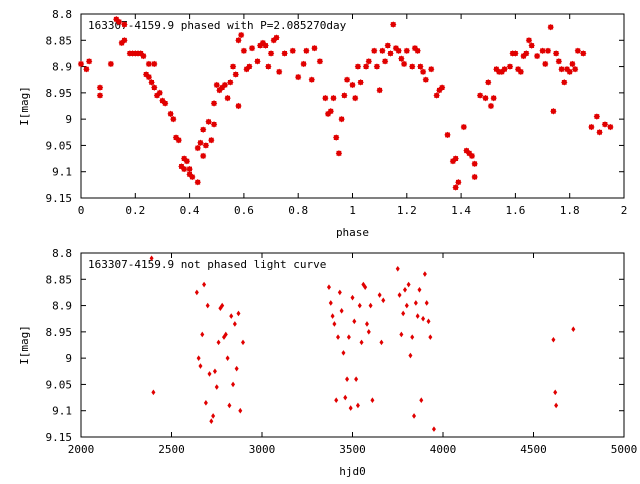 Image resolution: width=640 pixels, height=484 pixels. I want to click on x-tick-label: 2000, so click(81, 449).